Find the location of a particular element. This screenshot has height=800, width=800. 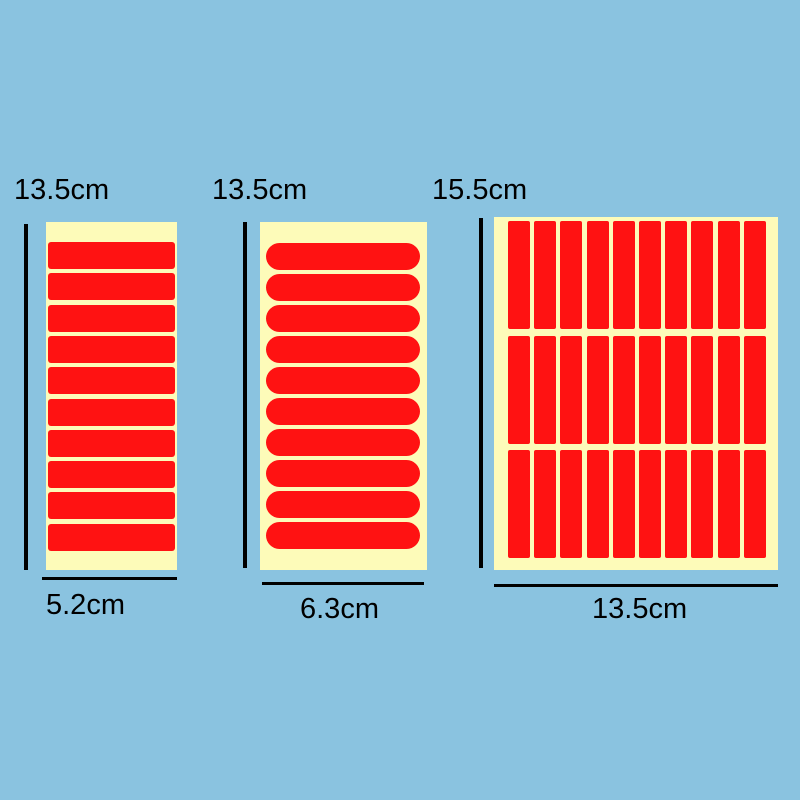

sheet2-height-line is located at coordinates (245, 395).